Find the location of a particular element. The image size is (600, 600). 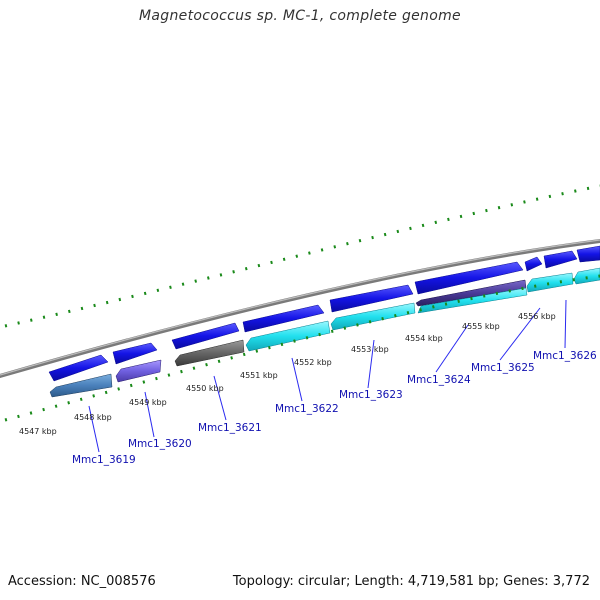

accession-text: Accession: NC_008576 is located at coordinates (82, 581).